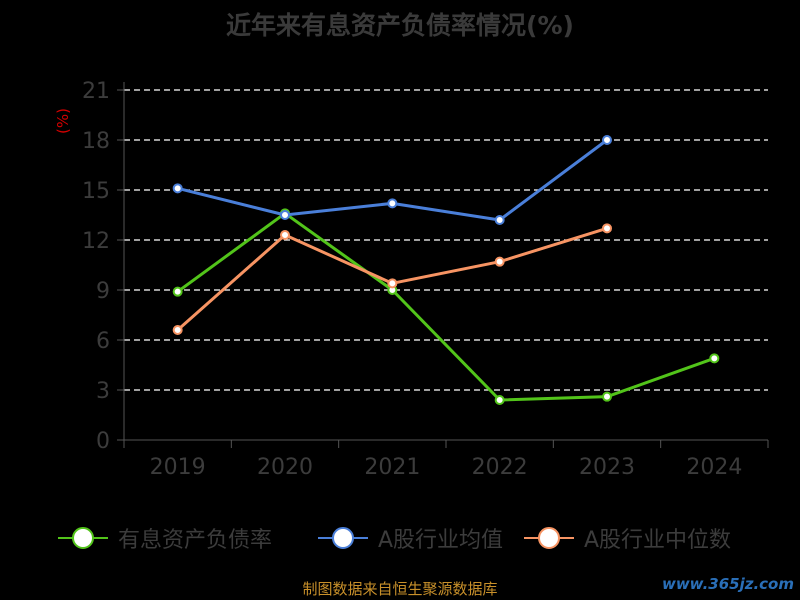 This screenshot has width=800, height=600. What do you see at coordinates (500, 467) in the screenshot?
I see `x-tick-label: 2022` at bounding box center [500, 467].